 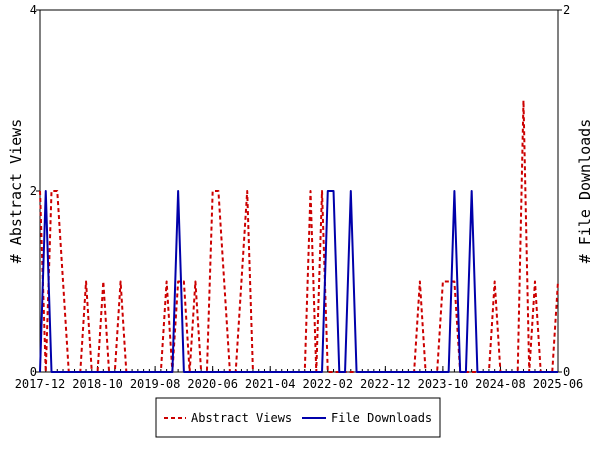 What do you see at coordinates (270, 384) in the screenshot?
I see `x-tick-label: 2021-04` at bounding box center [270, 384].